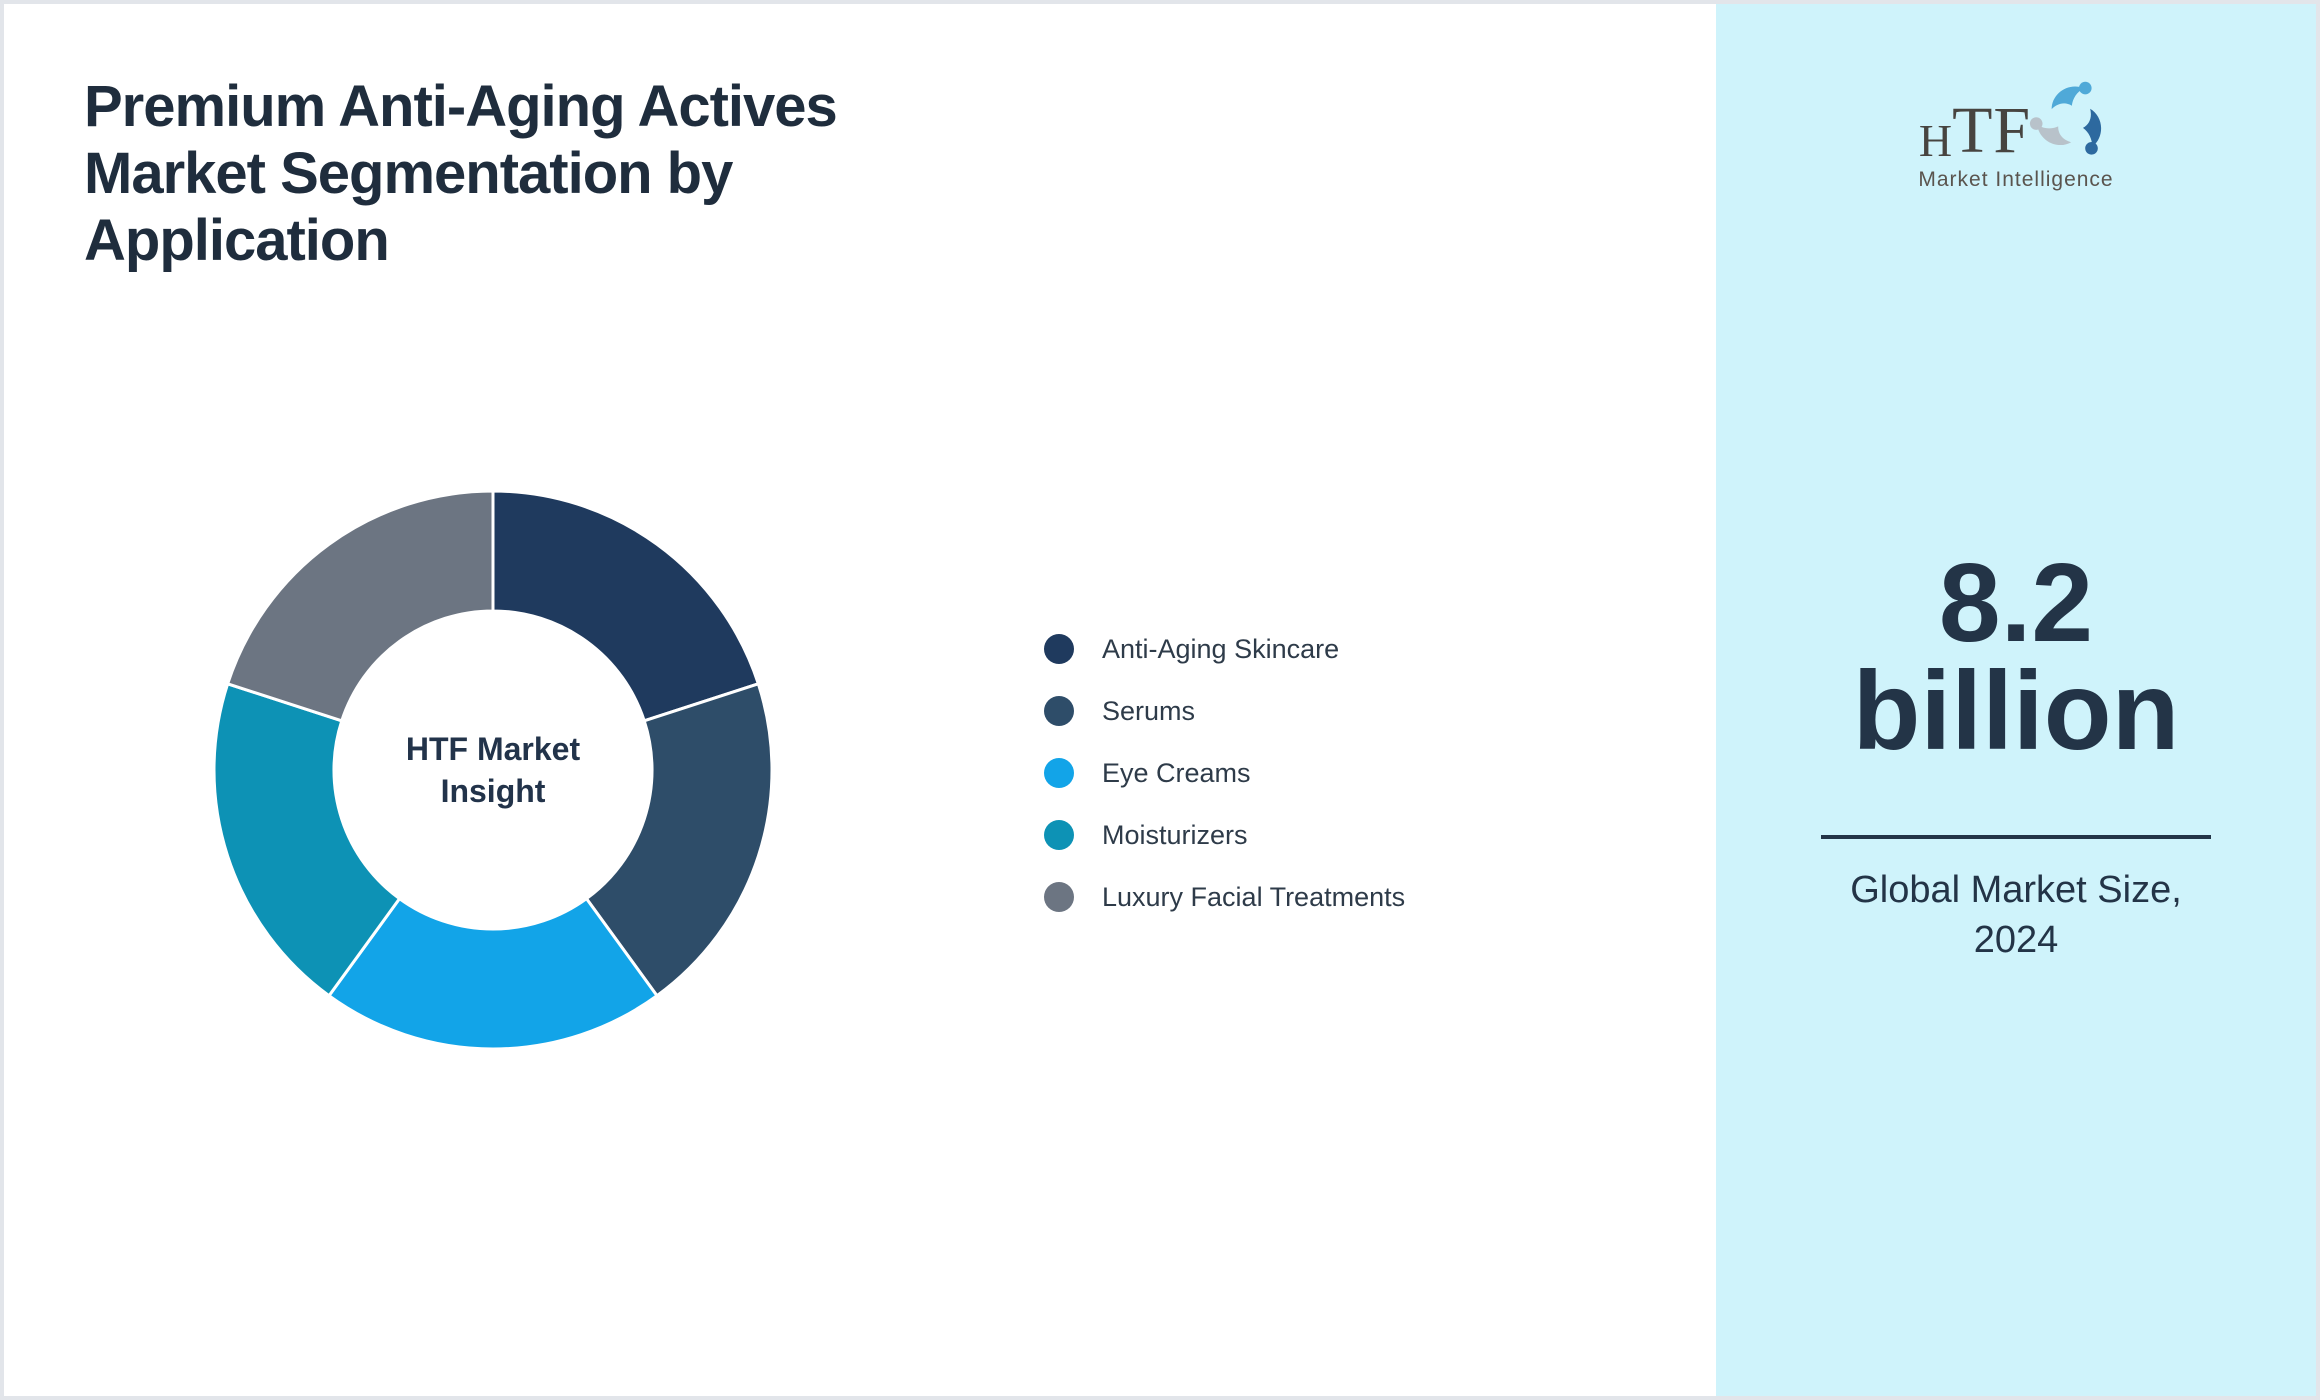 The image size is (2320, 1400). What do you see at coordinates (1224, 711) in the screenshot?
I see `legend-item: Serums` at bounding box center [1224, 711].